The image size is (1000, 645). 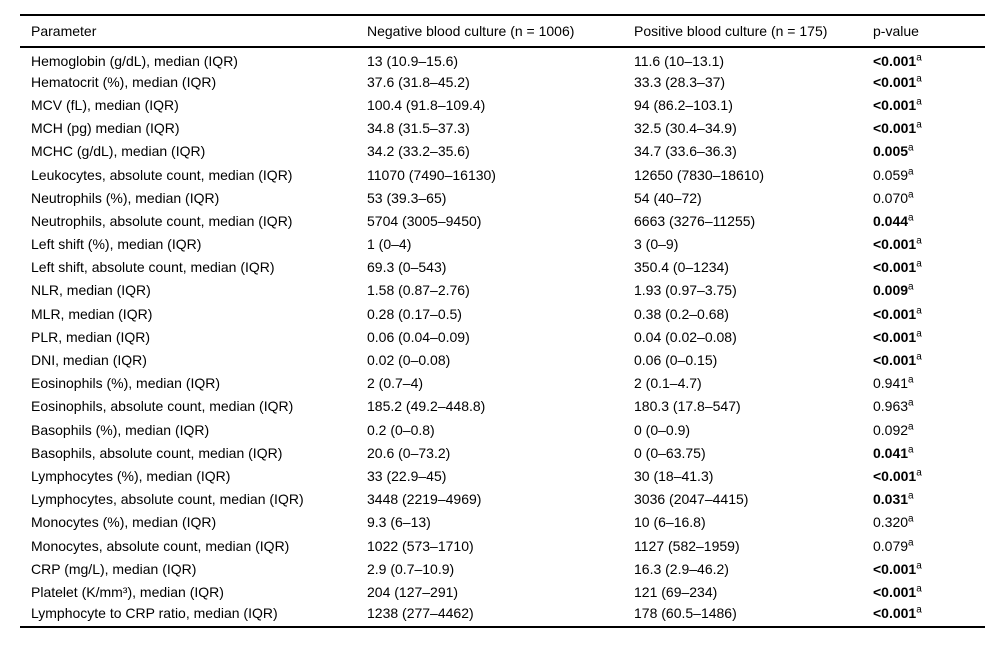 What do you see at coordinates (126, 383) in the screenshot?
I see `parameter-cell: Eosinophils (%), median (IQR)` at bounding box center [126, 383].